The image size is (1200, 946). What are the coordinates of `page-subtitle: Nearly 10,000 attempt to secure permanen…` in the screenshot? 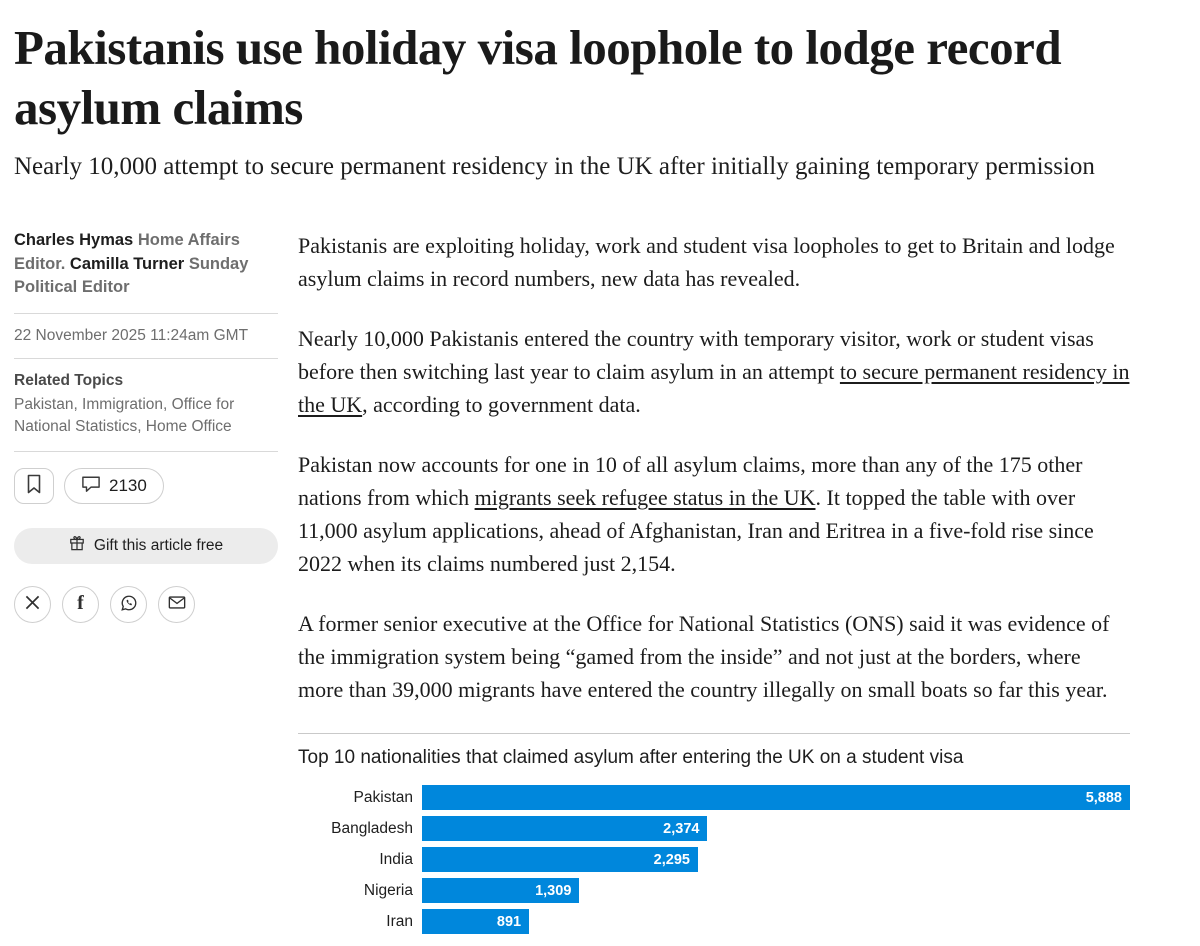 It's located at (554, 166).